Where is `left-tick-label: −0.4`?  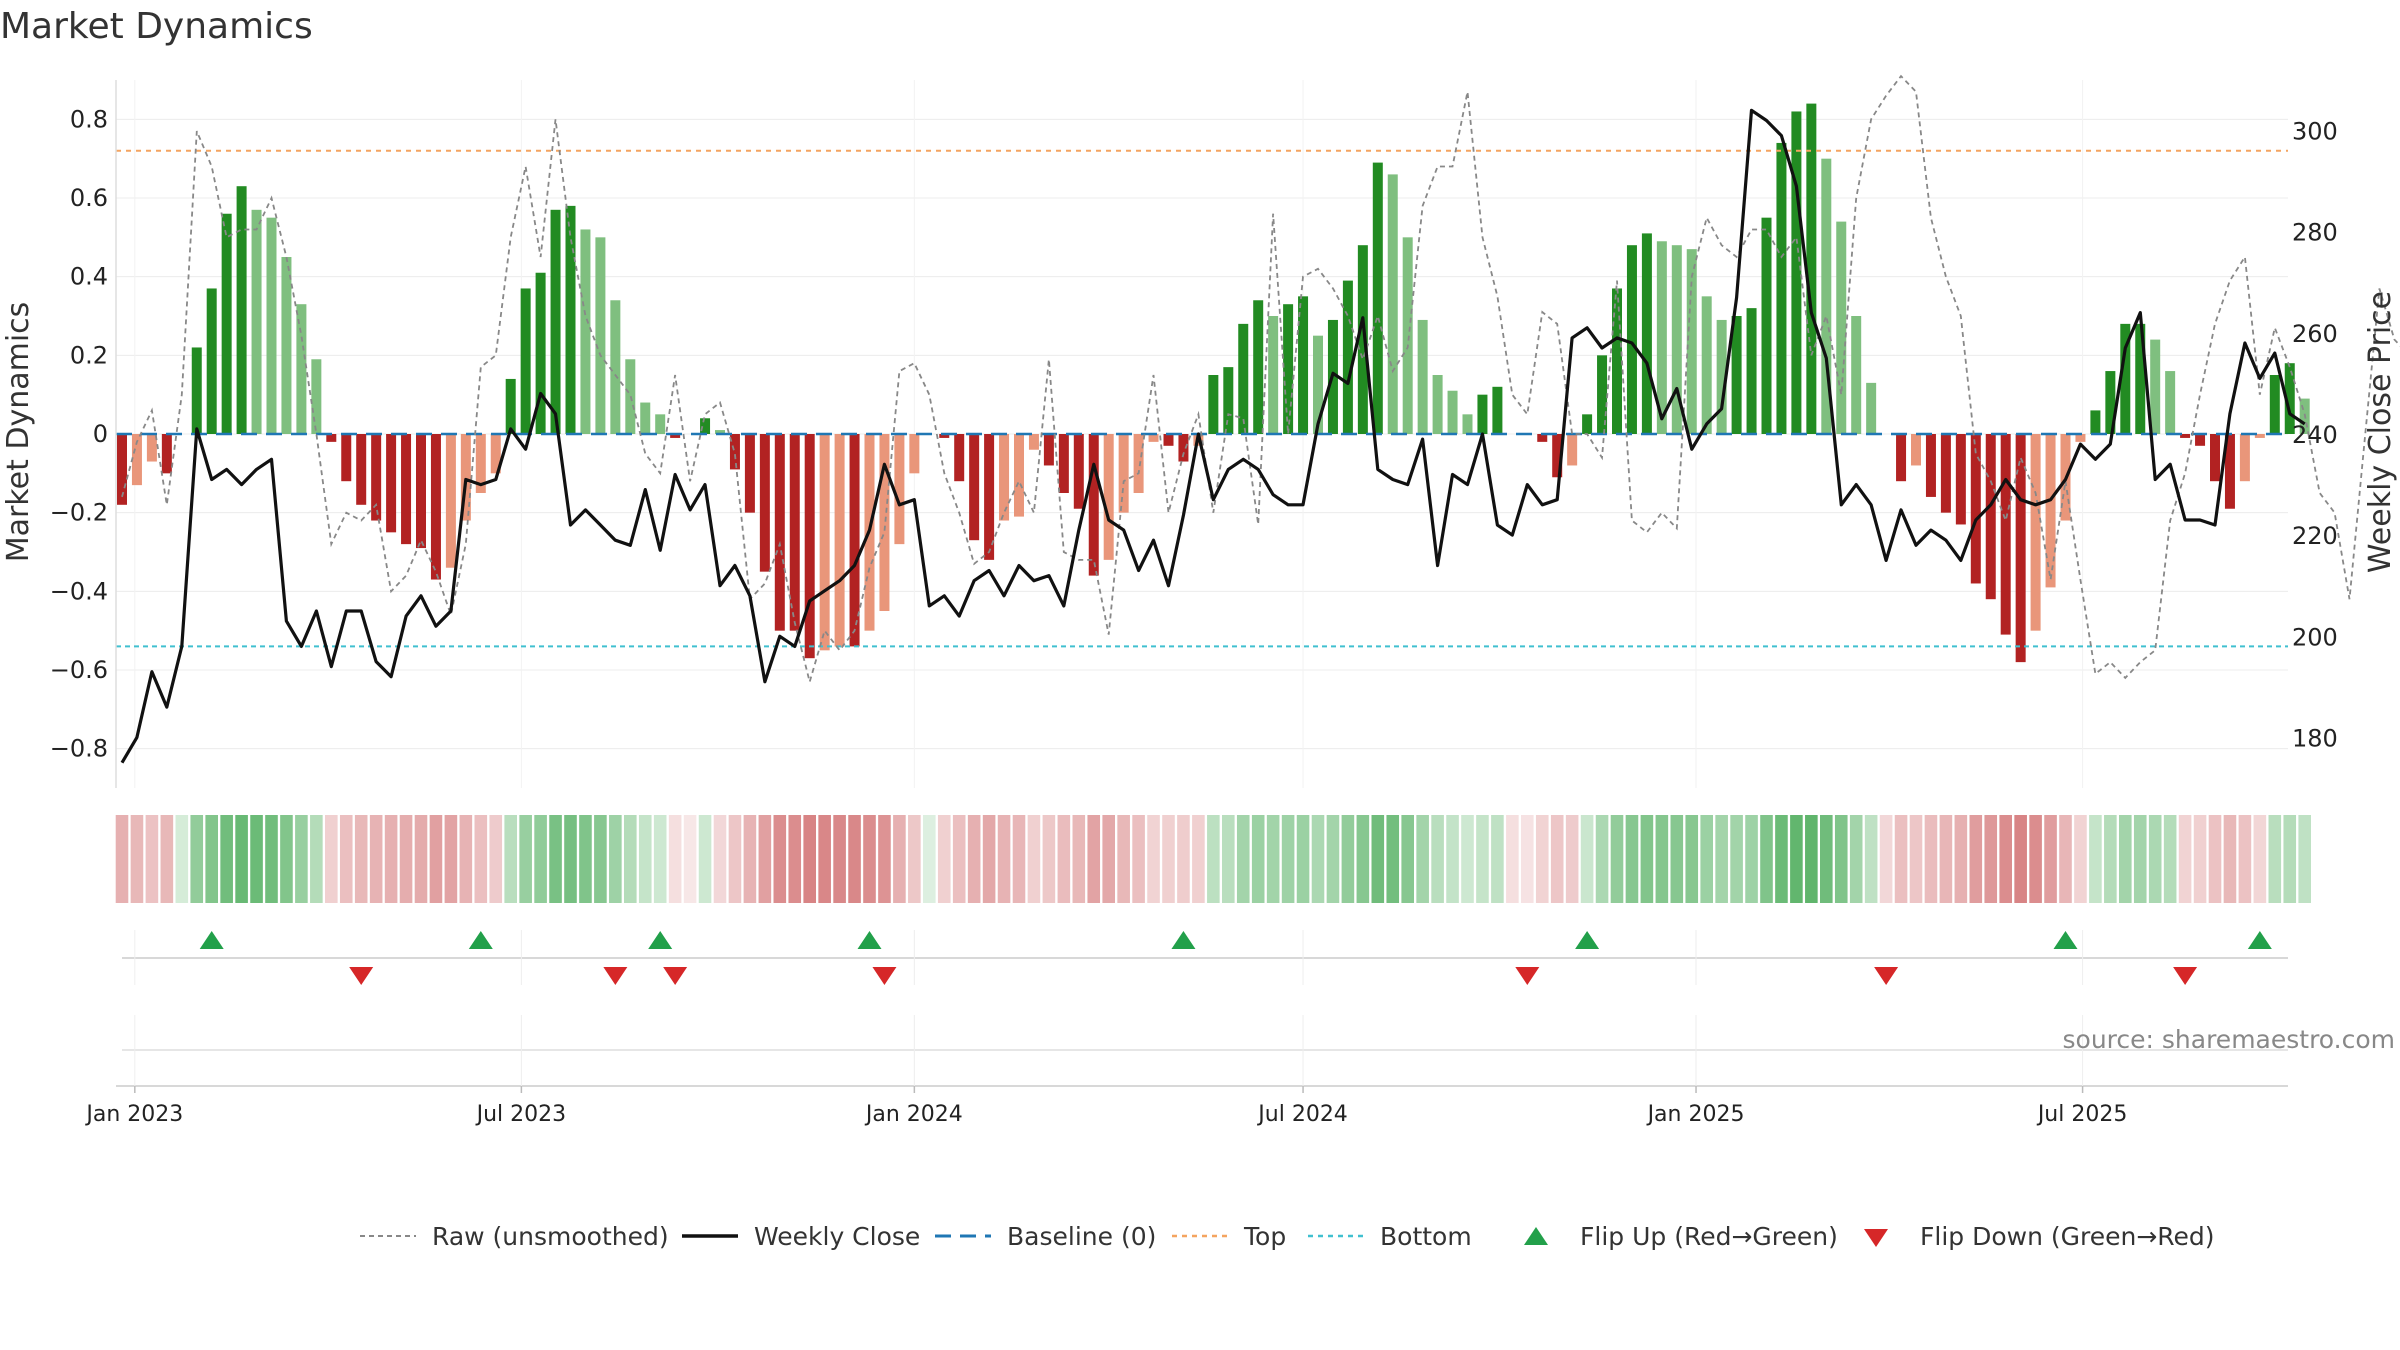 left-tick-label: −0.4 is located at coordinates (79, 591).